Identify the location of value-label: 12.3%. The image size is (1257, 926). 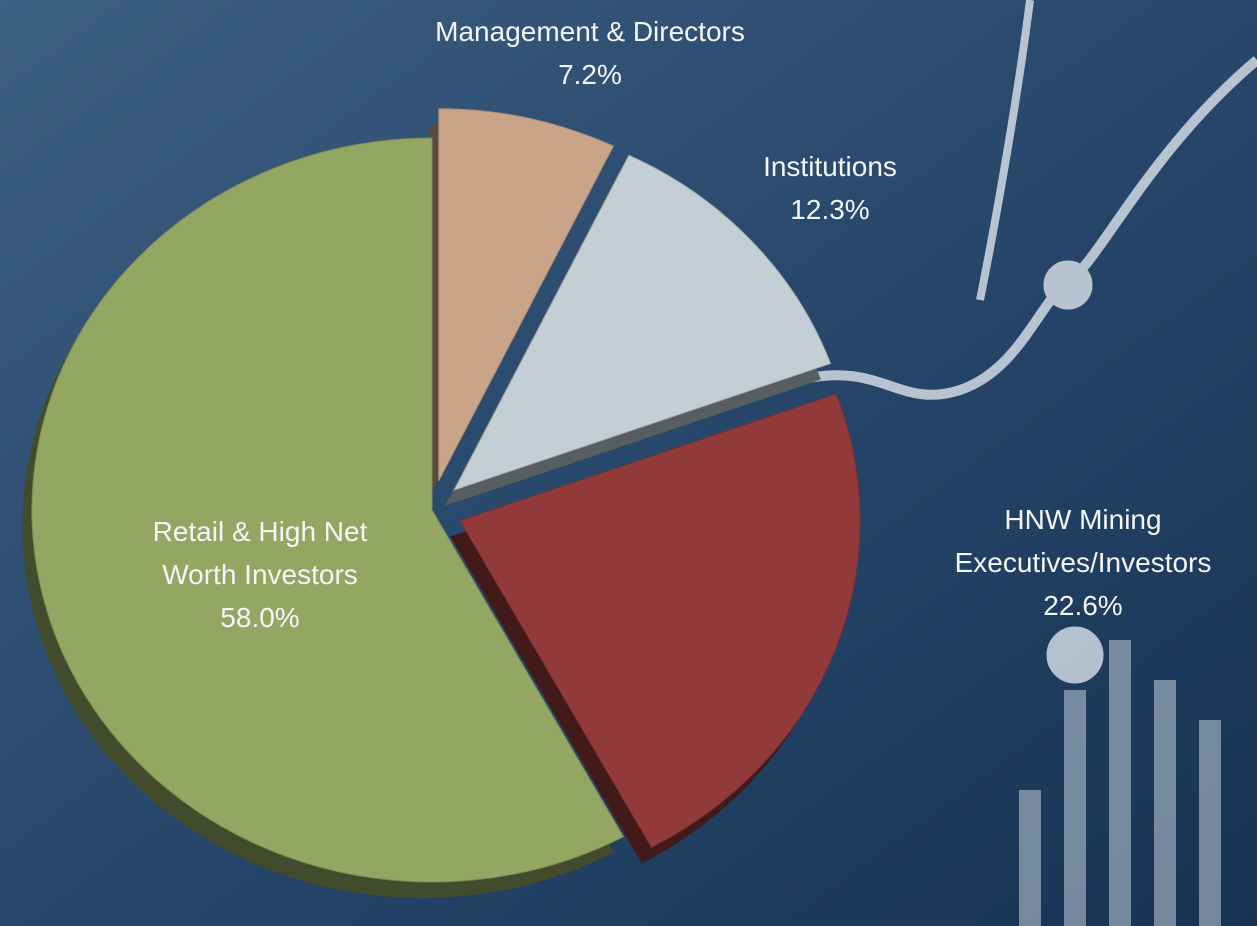
(830, 209).